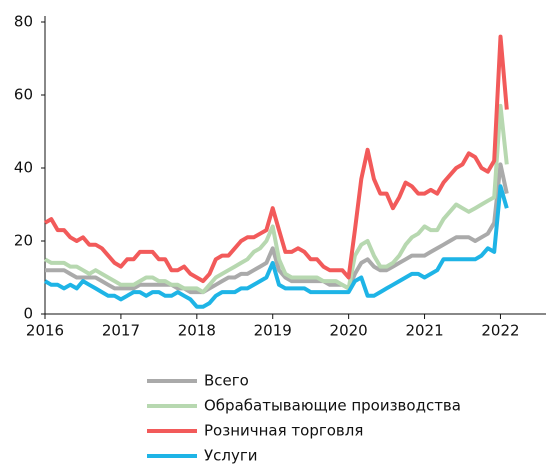 This screenshot has height=468, width=553. Describe the element at coordinates (500, 331) in the screenshot. I see `x-tick-label: 2022` at that location.